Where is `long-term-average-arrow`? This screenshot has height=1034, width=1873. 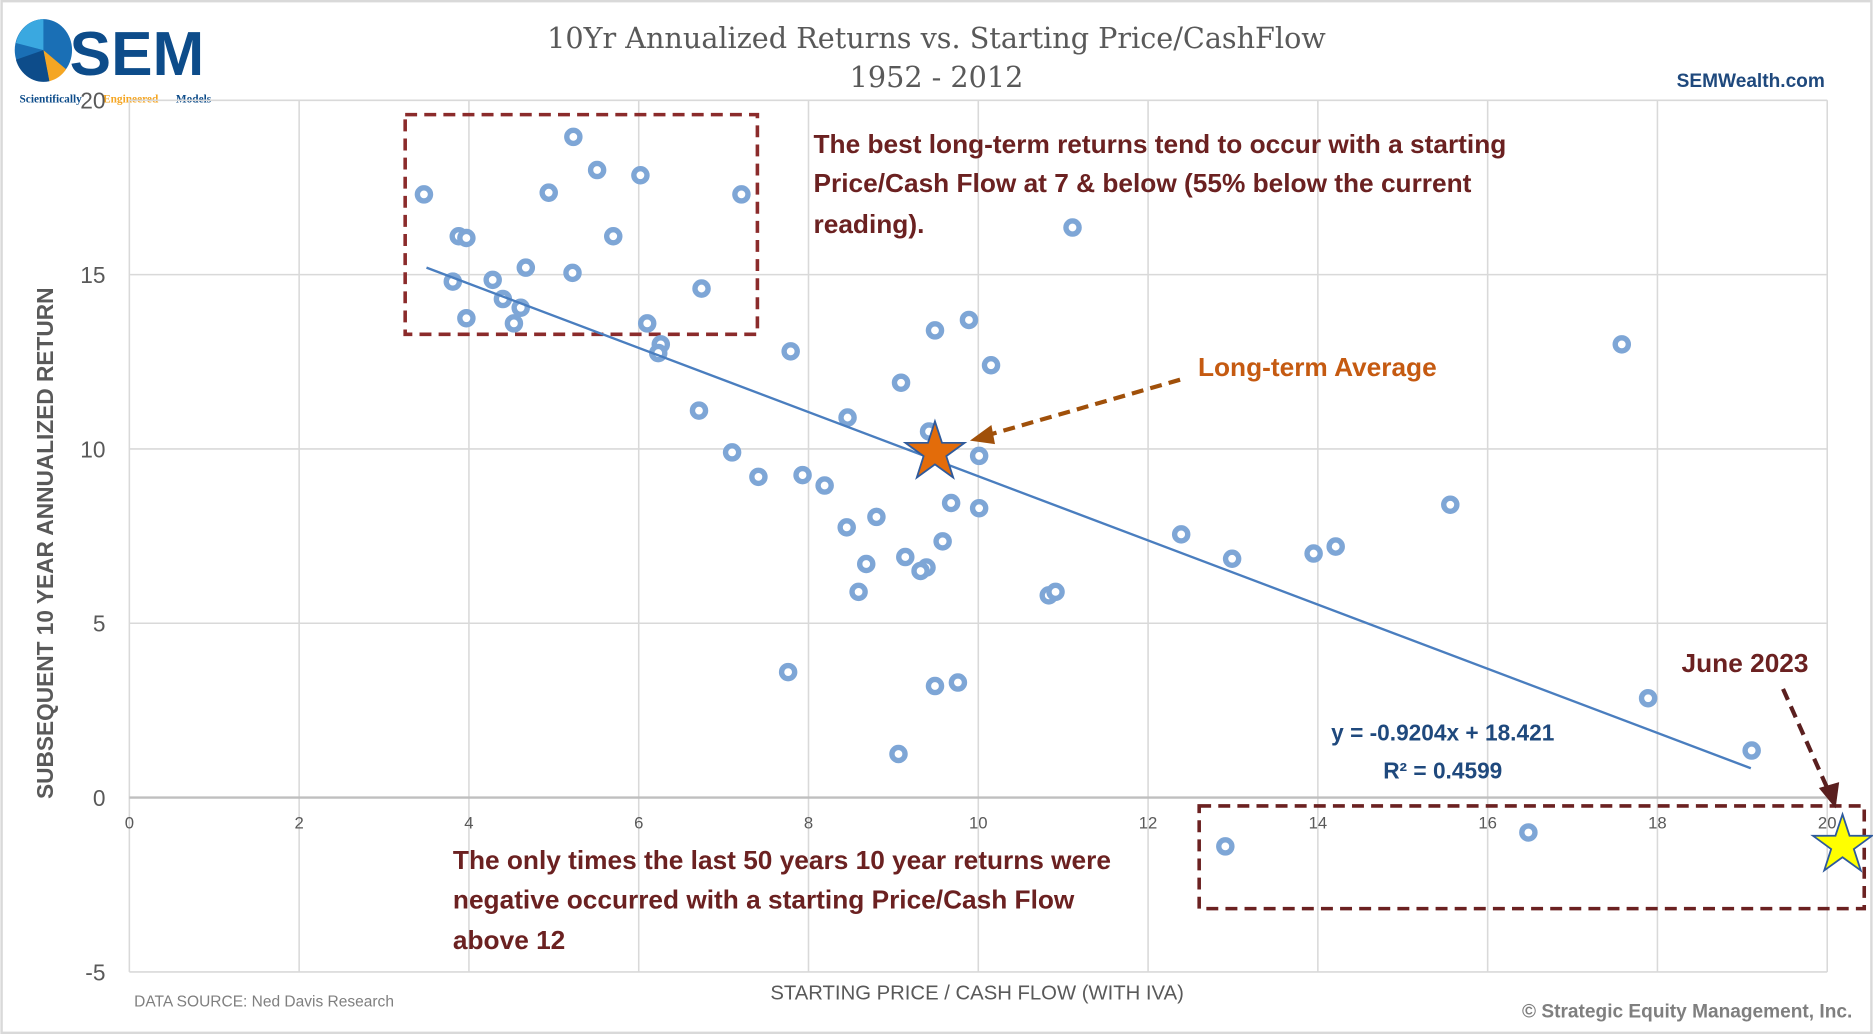 long-term-average-arrow is located at coordinates (1082, 407).